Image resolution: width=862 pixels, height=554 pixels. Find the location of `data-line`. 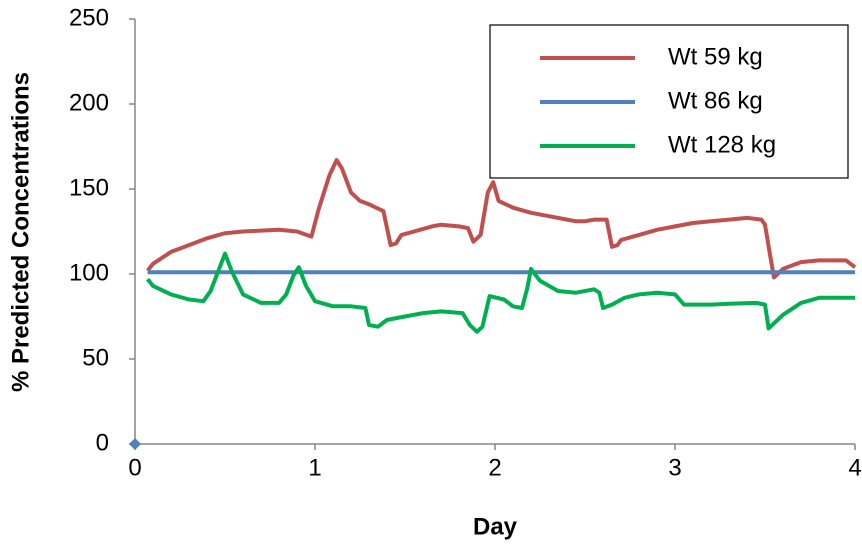

data-line is located at coordinates (500, 292).